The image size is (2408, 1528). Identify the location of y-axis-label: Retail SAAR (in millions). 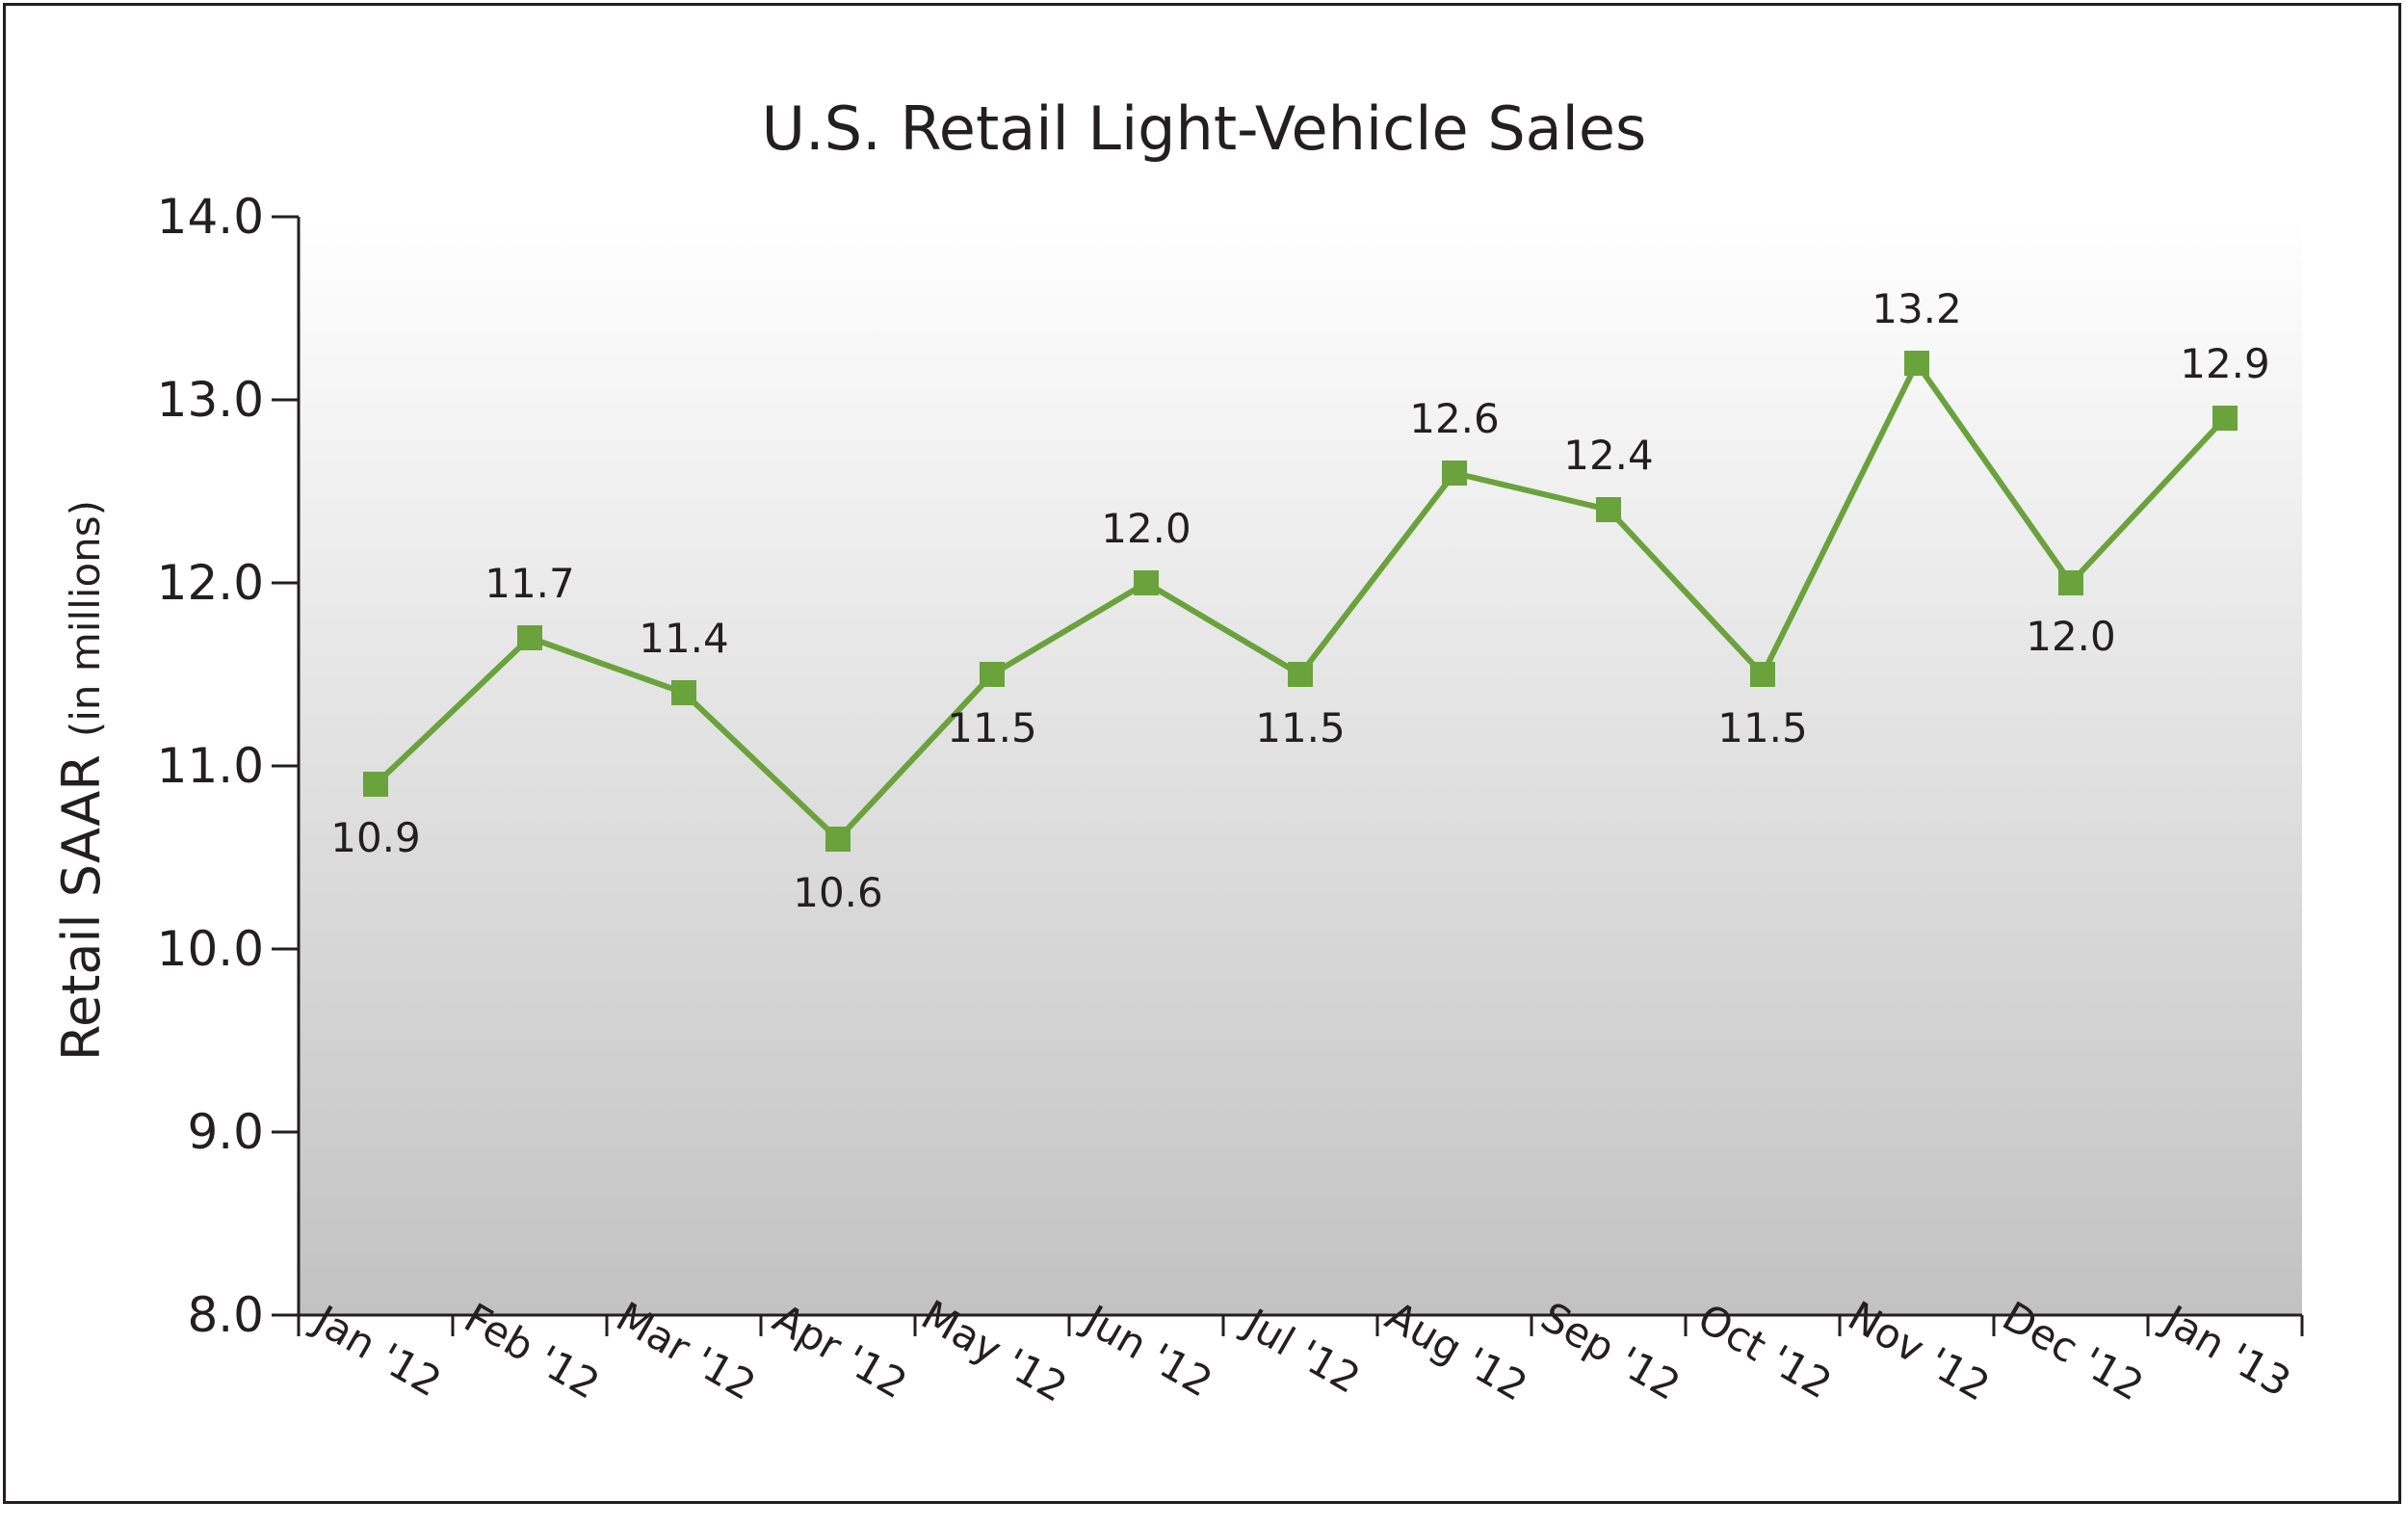
(81, 780).